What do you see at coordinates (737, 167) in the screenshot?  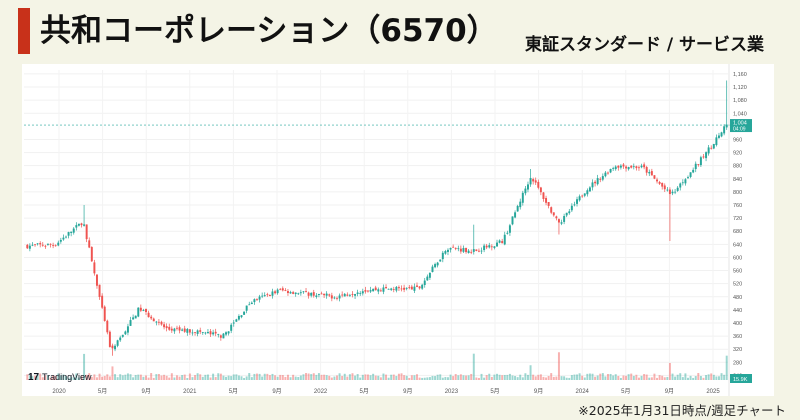 I see `y-tick-label: 880` at bounding box center [737, 167].